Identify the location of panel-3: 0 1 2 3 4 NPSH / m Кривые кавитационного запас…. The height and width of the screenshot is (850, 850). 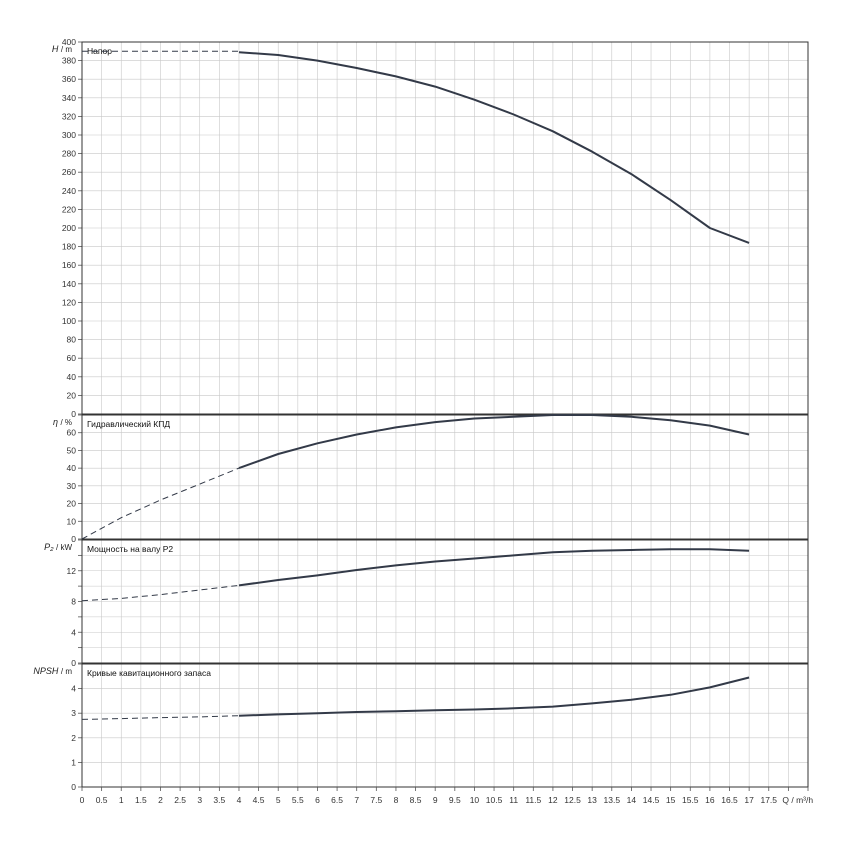
(421, 727).